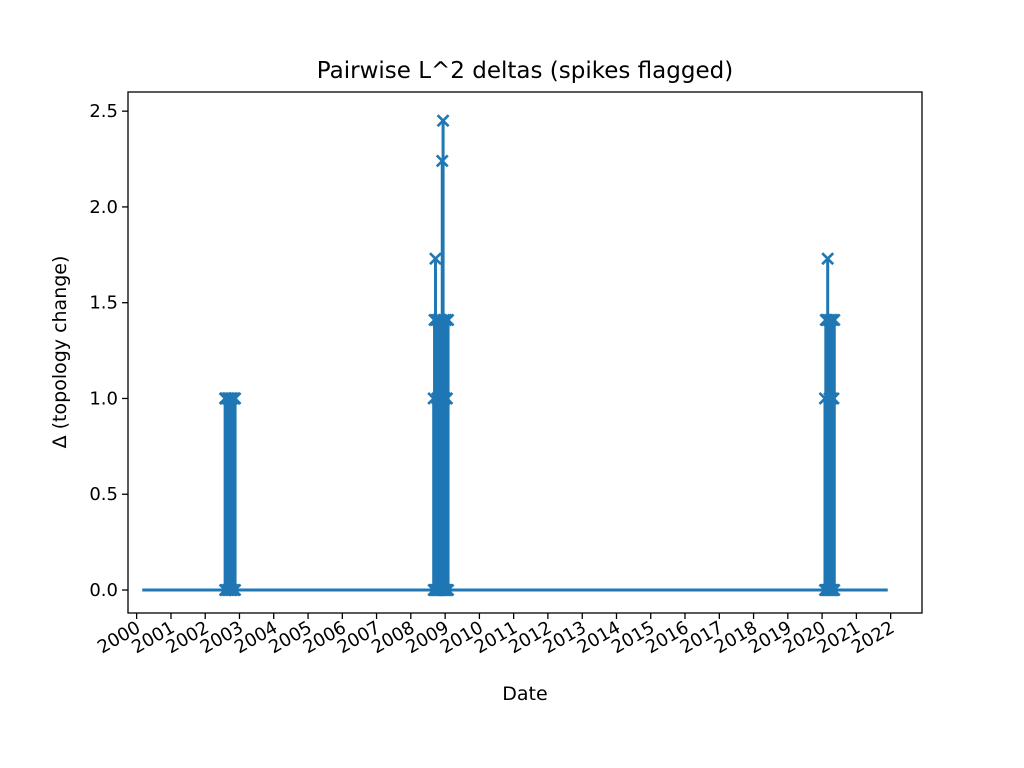 This screenshot has width=1024, height=768. I want to click on y-tick-label-4: 2.0, so click(103, 207).